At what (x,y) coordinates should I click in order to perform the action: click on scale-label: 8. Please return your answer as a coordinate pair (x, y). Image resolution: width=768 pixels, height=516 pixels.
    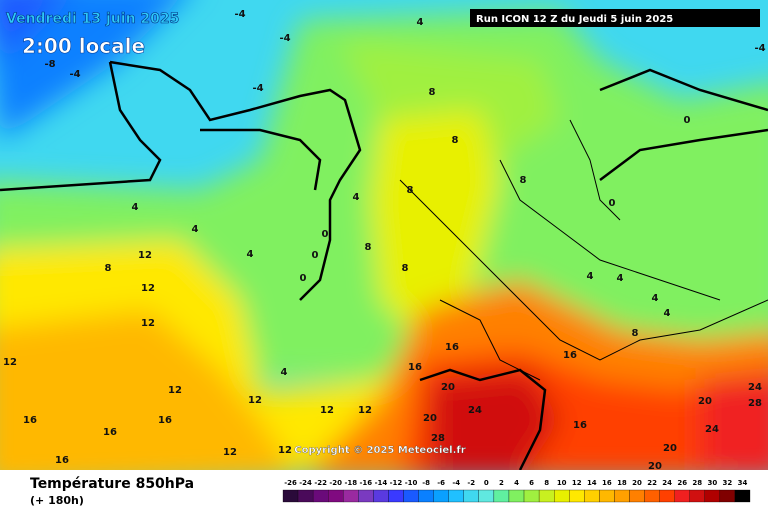
    Looking at the image, I should click on (546, 483).